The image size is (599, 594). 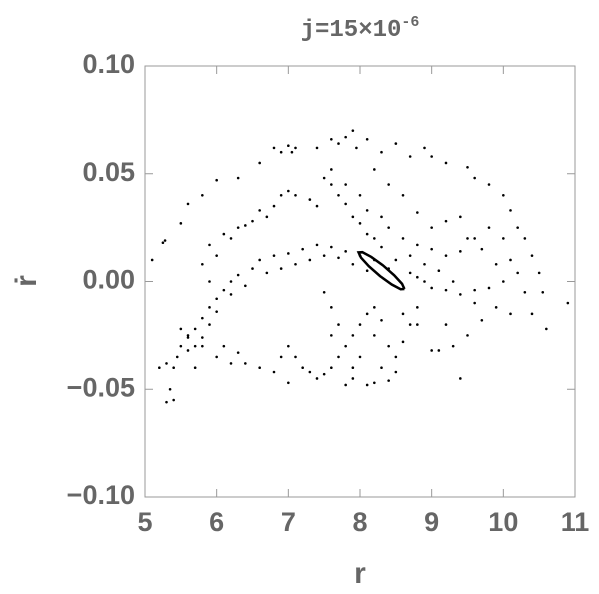 I want to click on x-tick-label: 8, so click(x=359, y=522).